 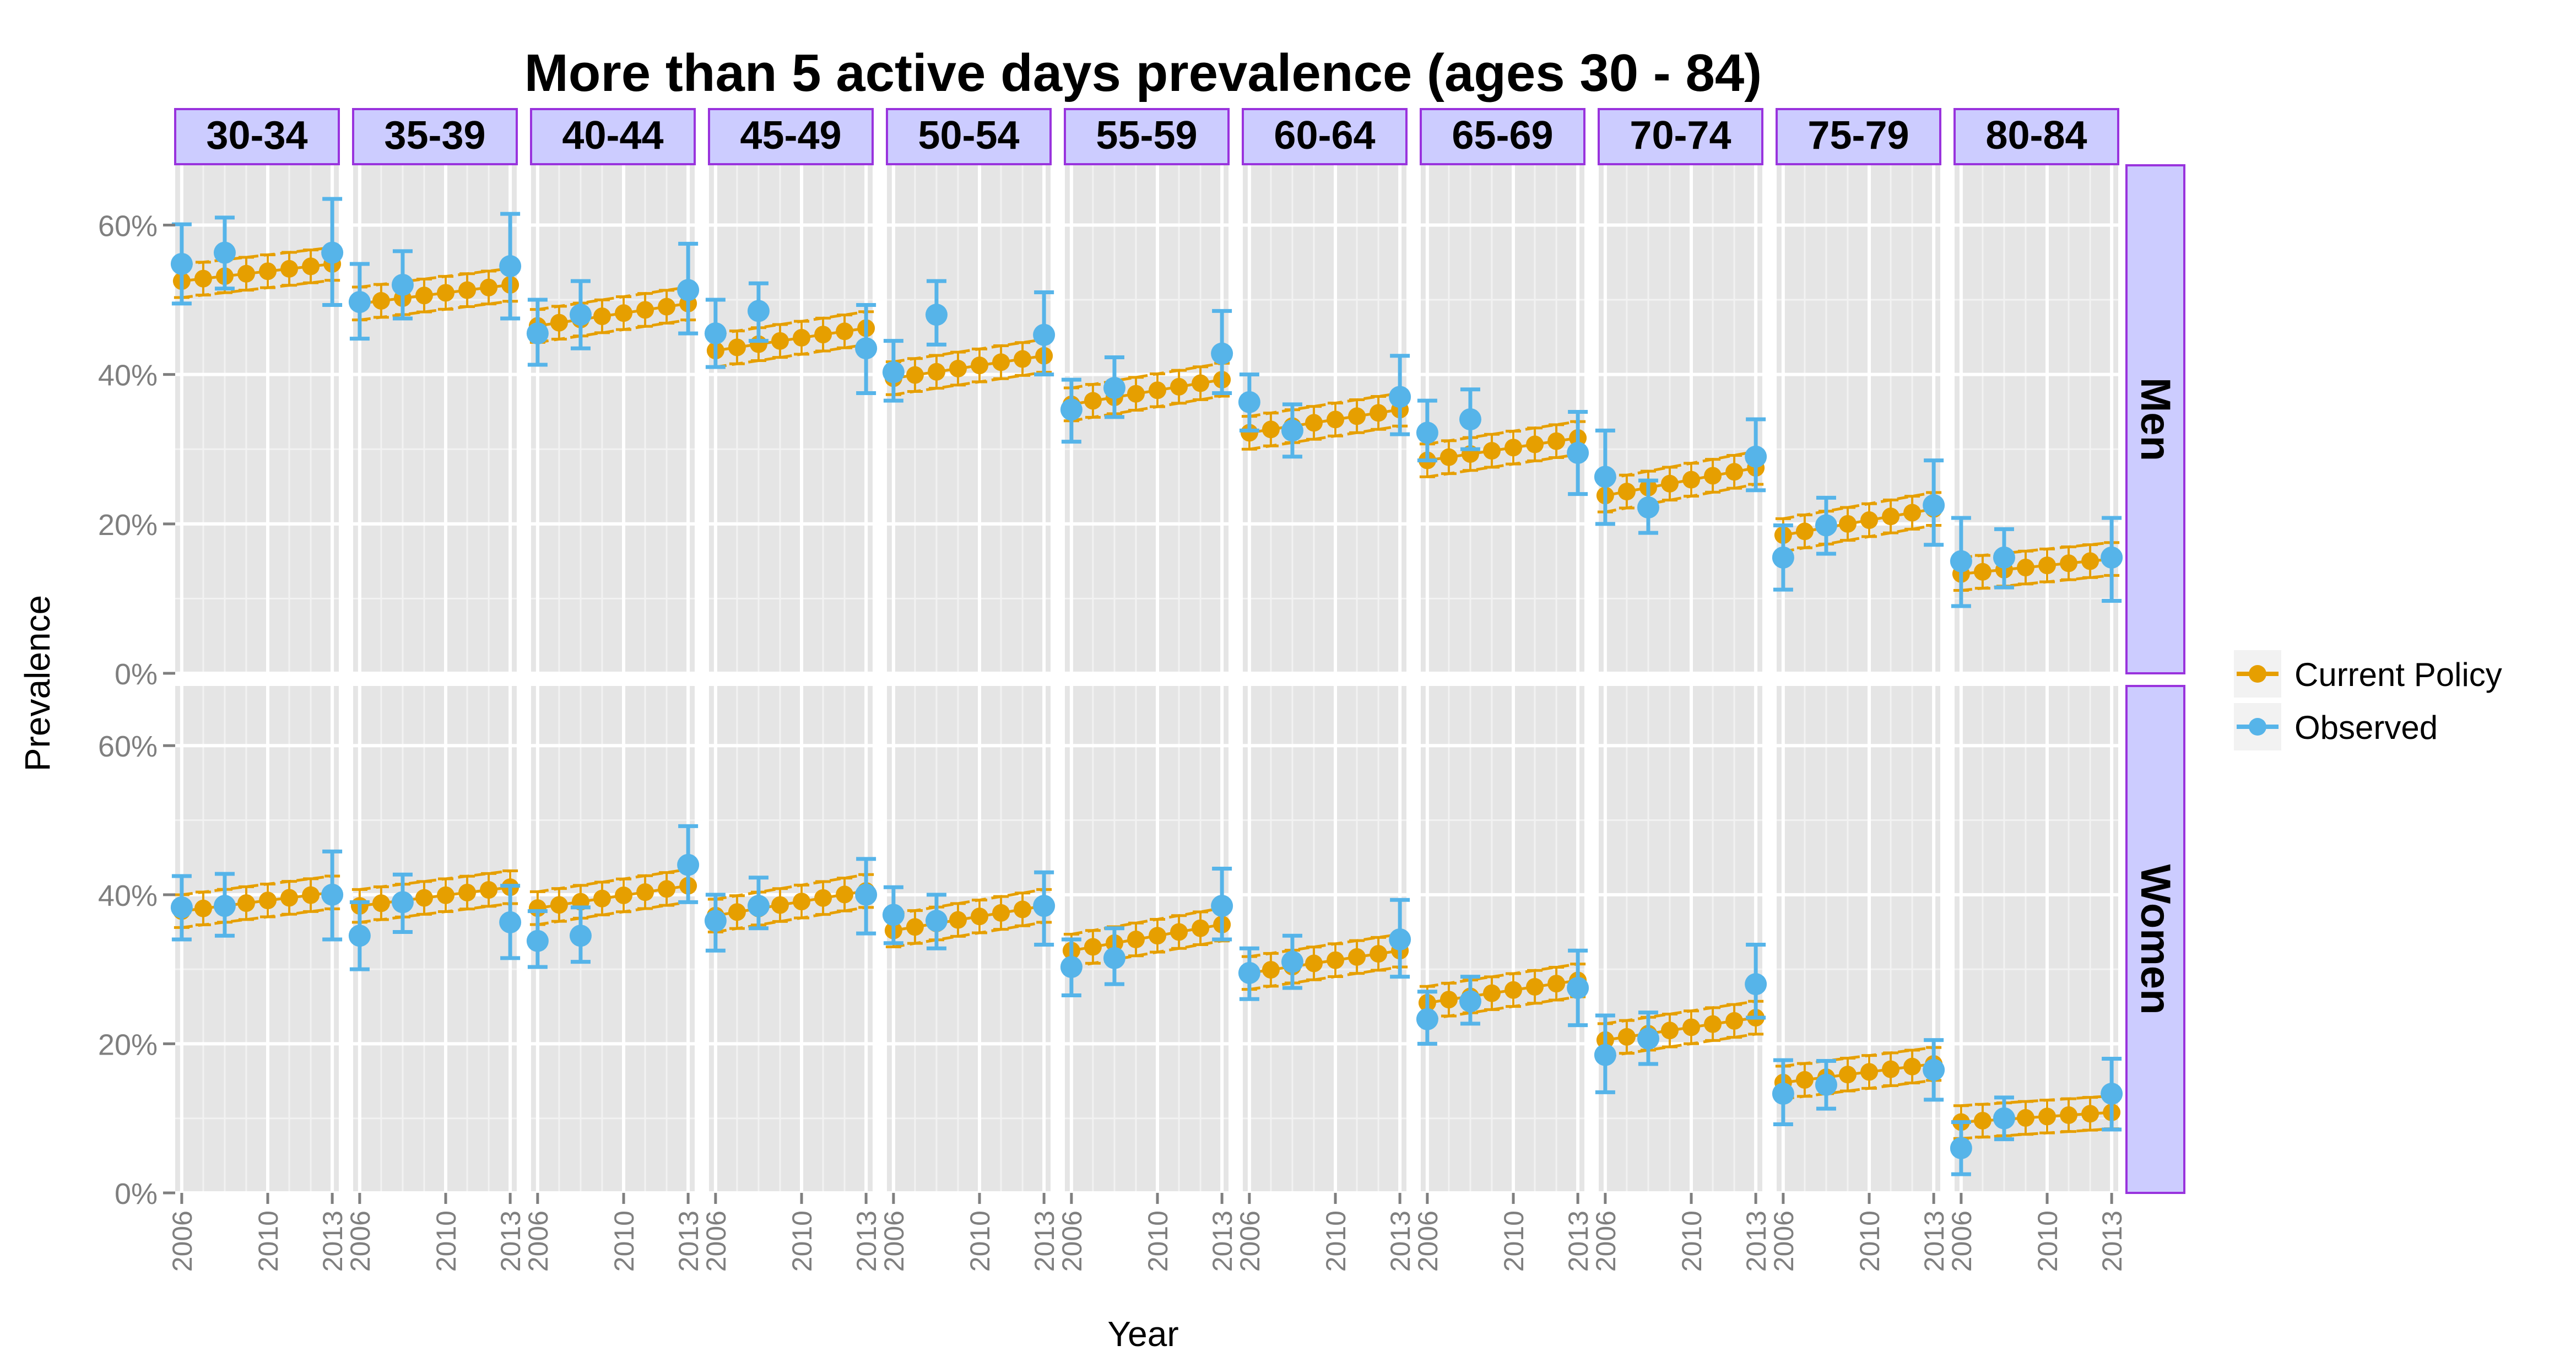 What do you see at coordinates (2257, 674) in the screenshot?
I see `legend-point-current-policy` at bounding box center [2257, 674].